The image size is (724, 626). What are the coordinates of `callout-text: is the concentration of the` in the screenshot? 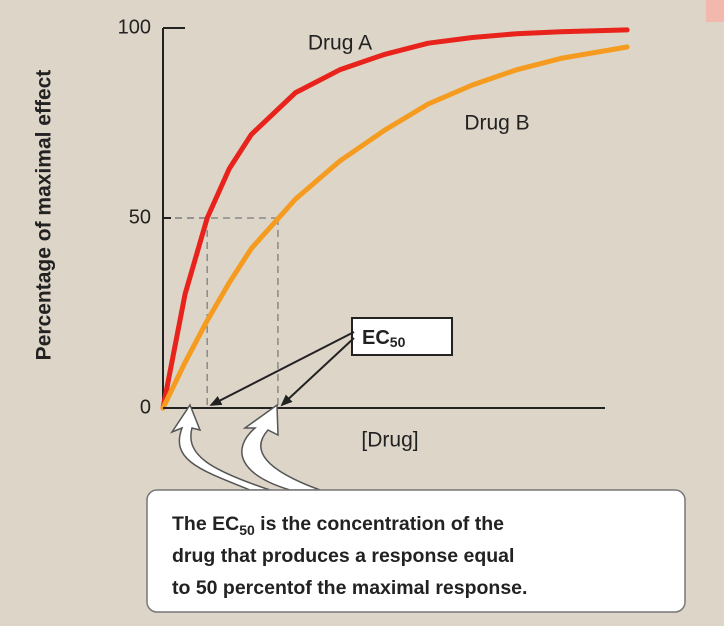 It's located at (379, 524).